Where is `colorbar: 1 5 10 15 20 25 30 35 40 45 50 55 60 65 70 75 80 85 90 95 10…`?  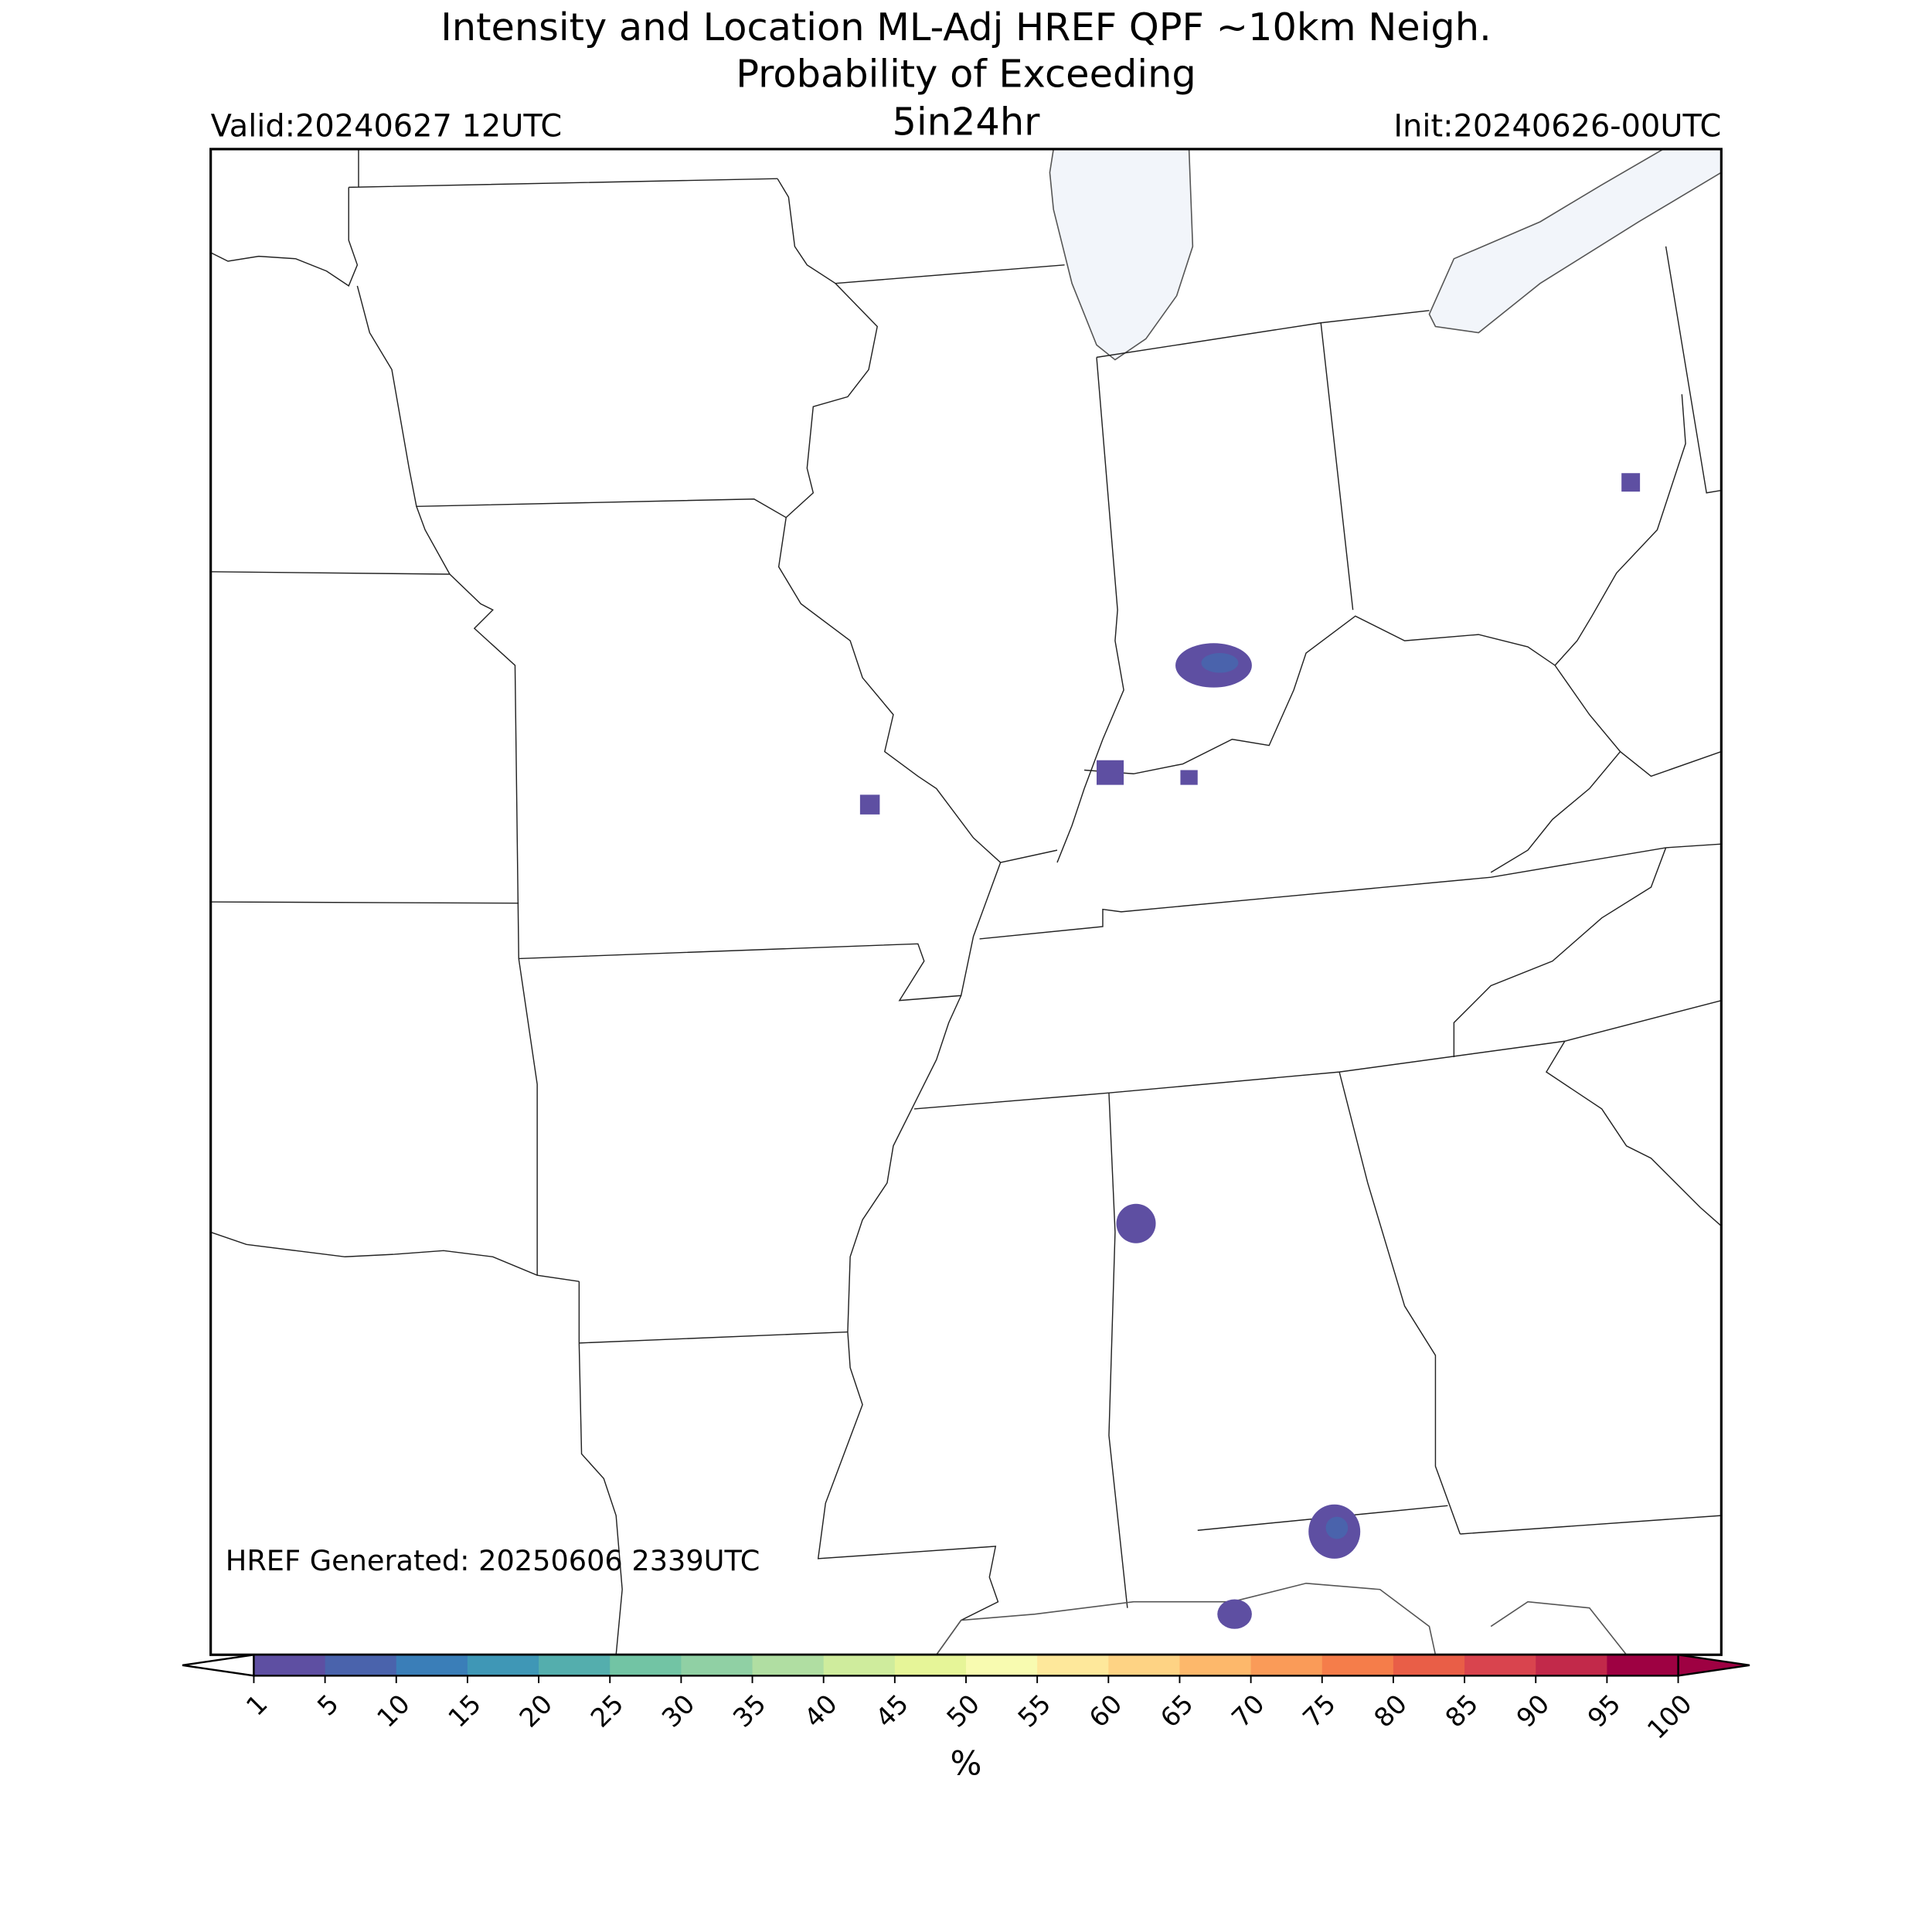 colorbar: 1 5 10 15 20 25 30 35 40 45 50 55 60 65 70 75 80 85 90 95 10… is located at coordinates (966, 1699).